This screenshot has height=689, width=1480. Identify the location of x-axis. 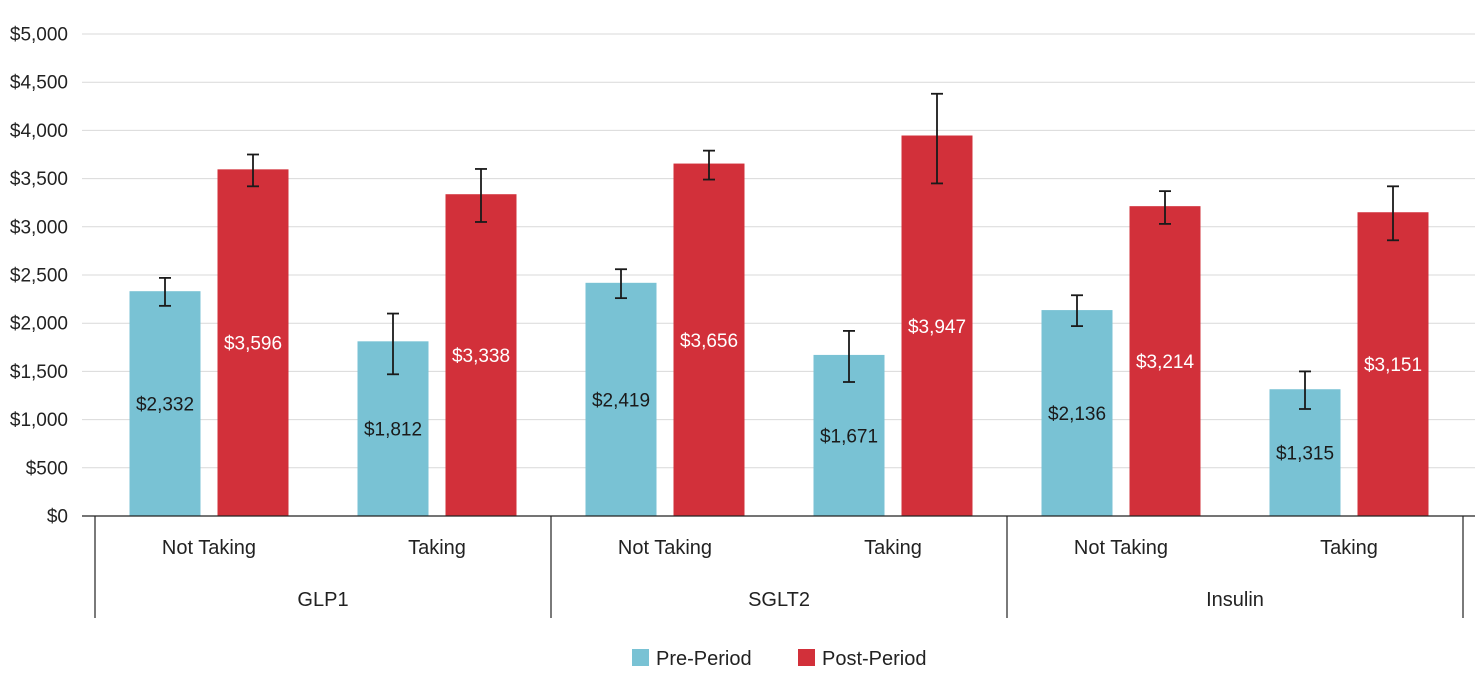
(778, 566).